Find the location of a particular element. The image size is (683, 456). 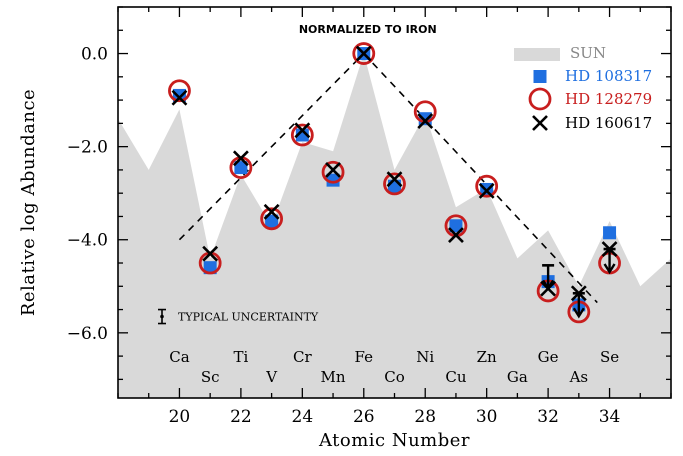

legend-label: SUN is located at coordinates (588, 53).